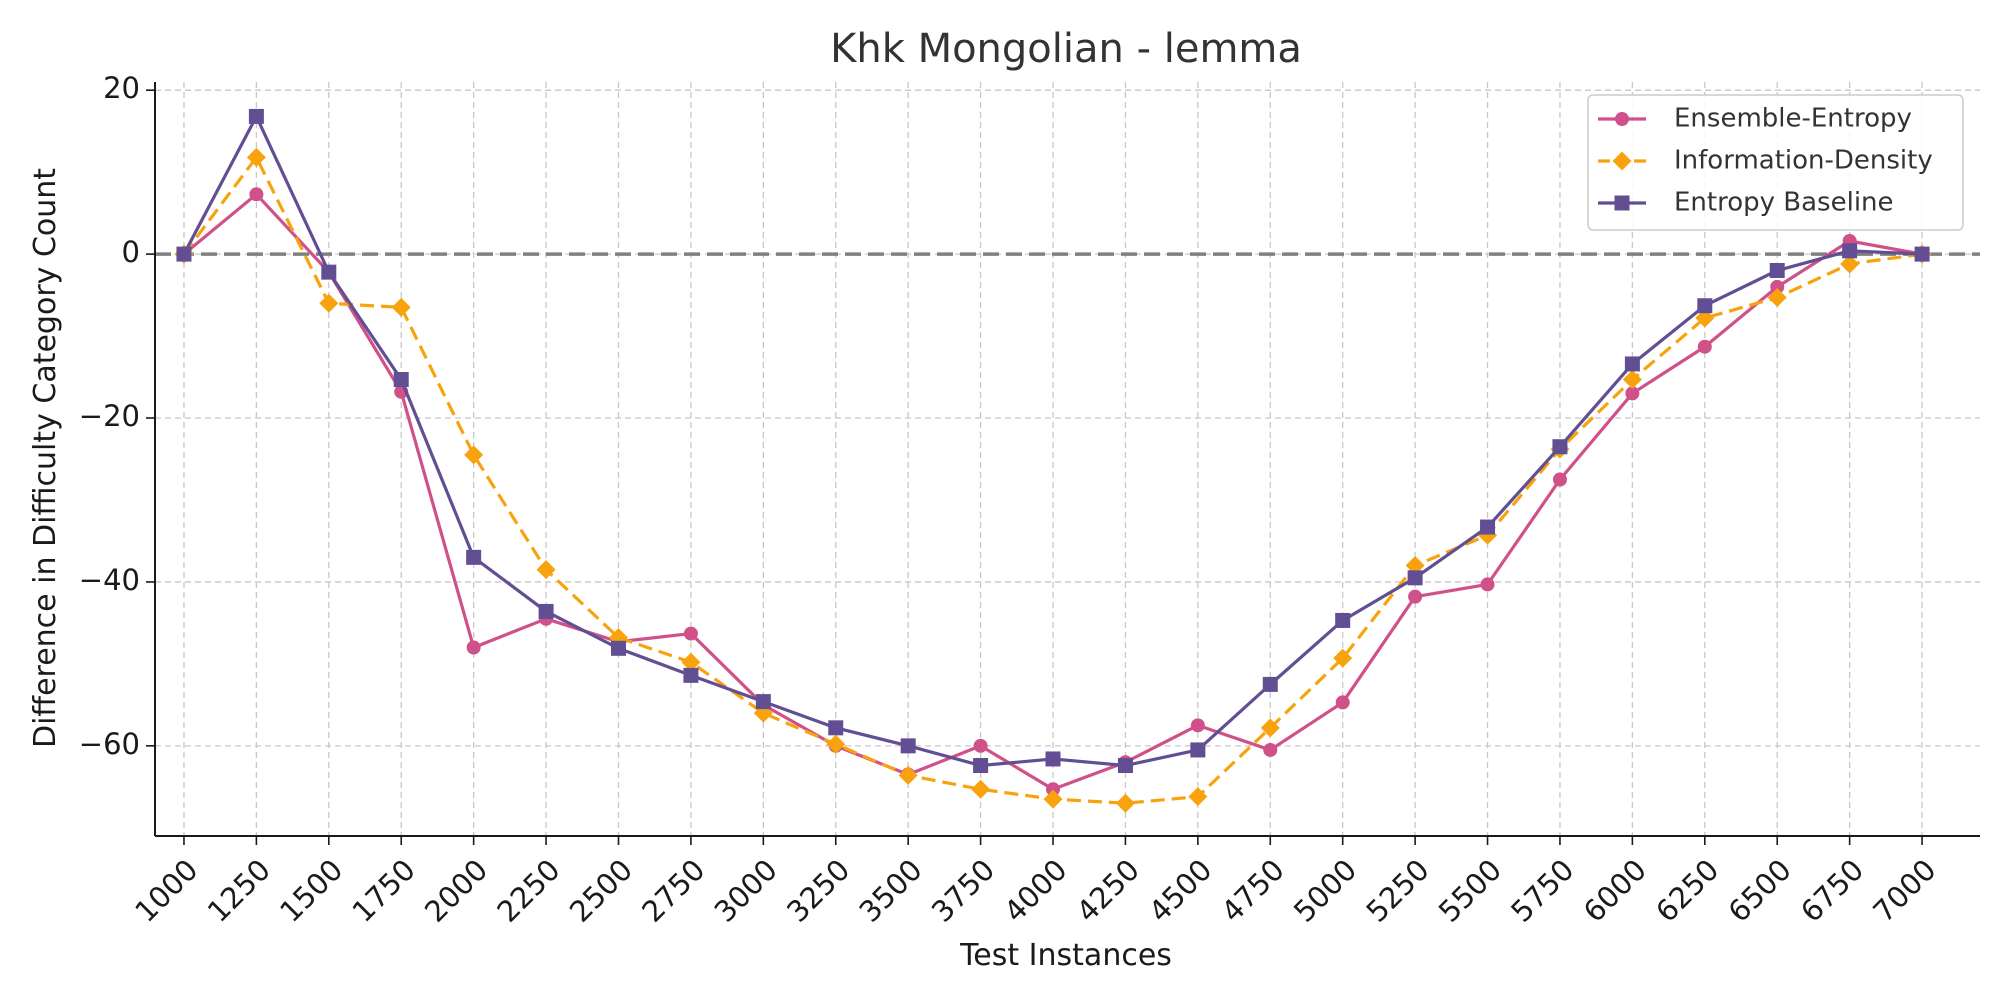 This screenshot has height=1000, width=2000. What do you see at coordinates (1615, 891) in the screenshot?
I see `x-tick-label: 6000` at bounding box center [1615, 891].